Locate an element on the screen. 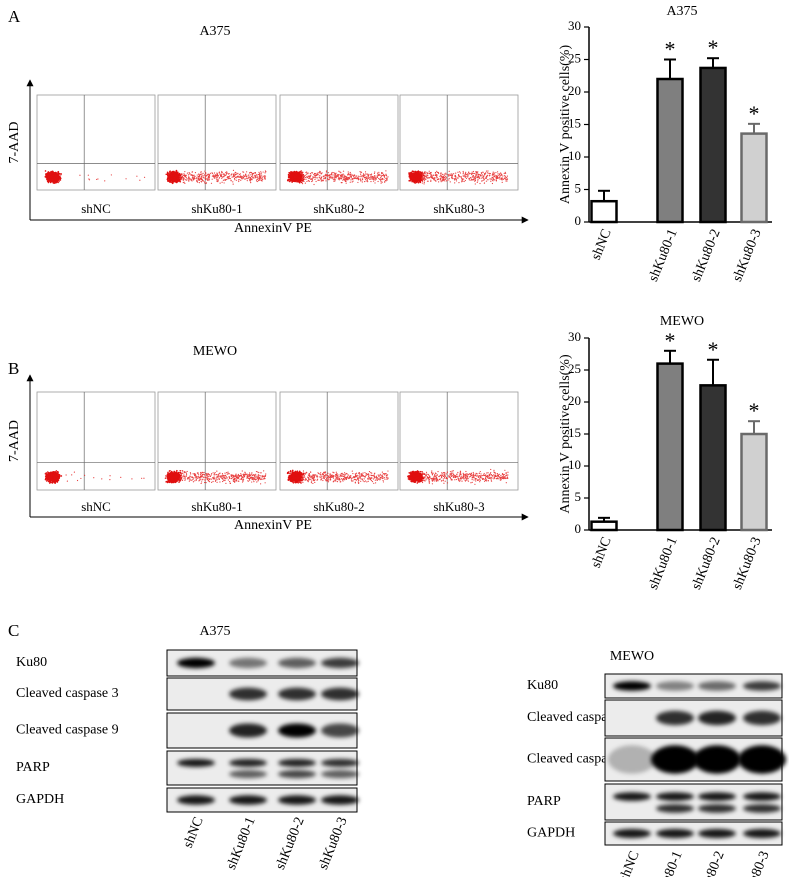 The image size is (789, 877). panel-label: A is located at coordinates (14, 16).